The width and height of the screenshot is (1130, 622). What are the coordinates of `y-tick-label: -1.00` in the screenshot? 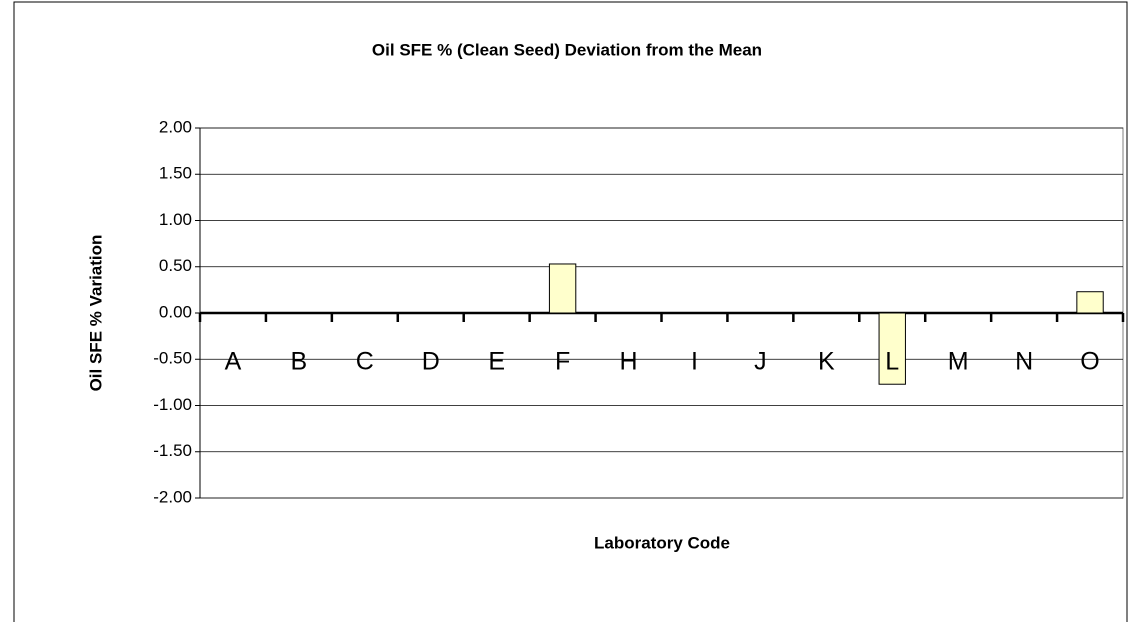 It's located at (172, 404).